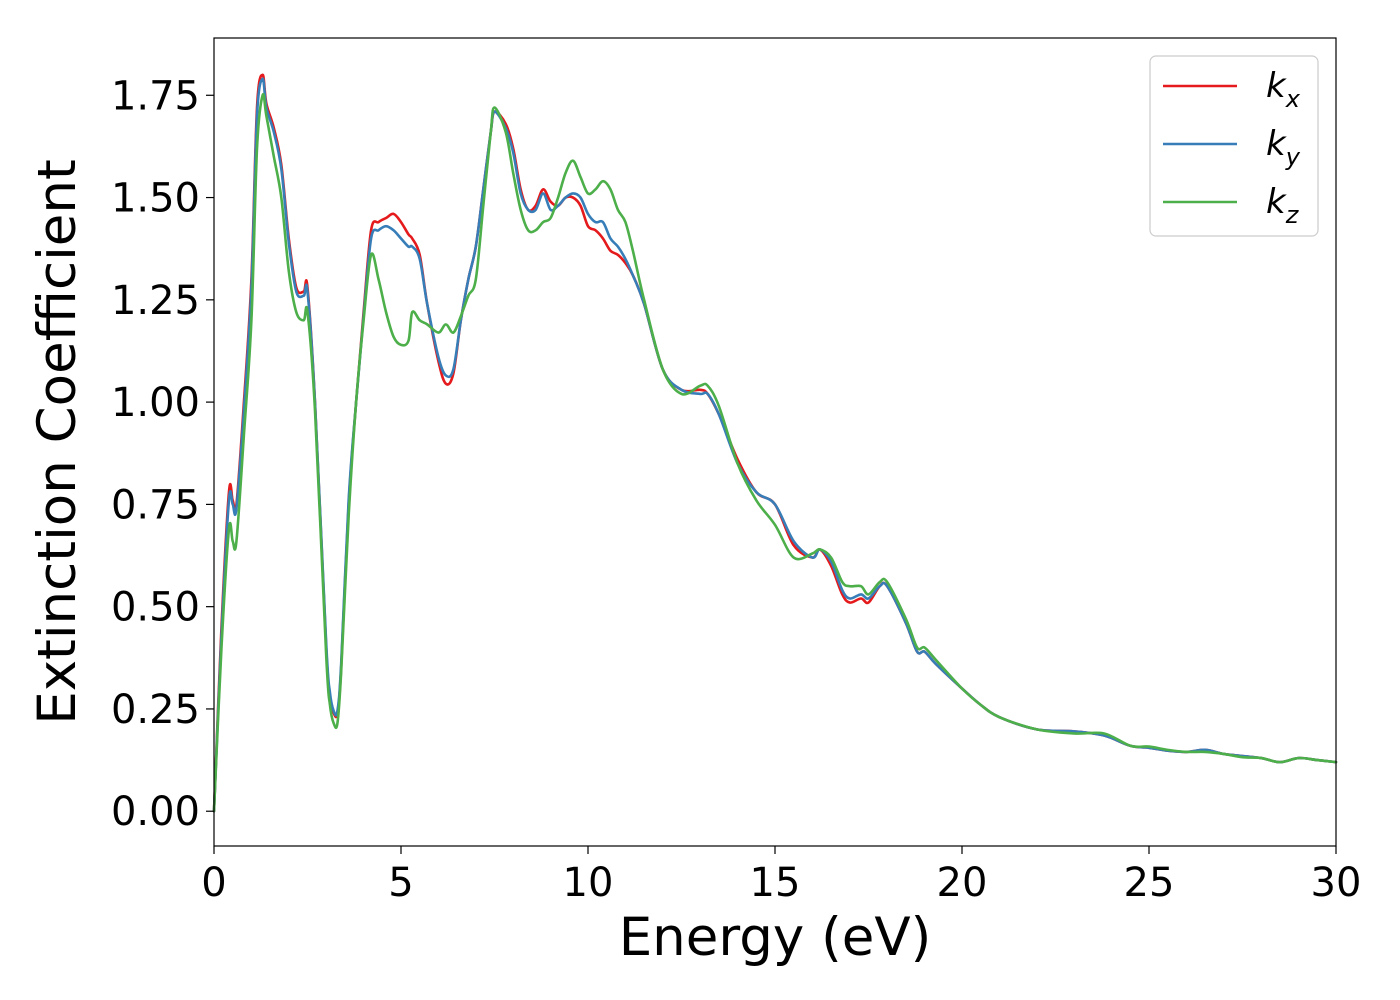 The image size is (1400, 1000). I want to click on y-tick-label: 0.50, so click(155, 608).